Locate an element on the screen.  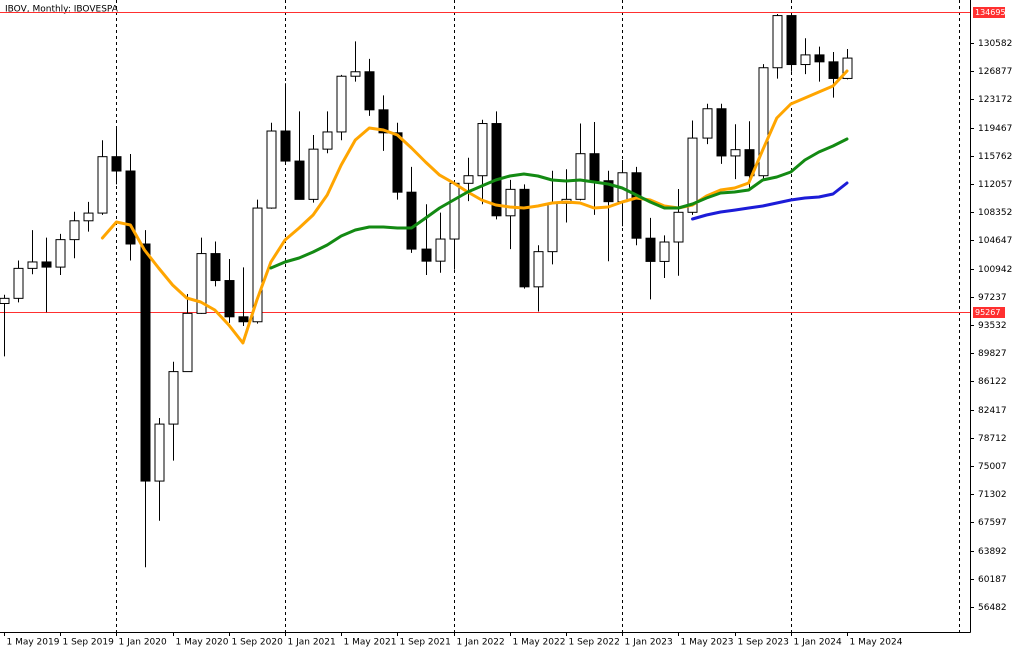
y-tick-label: 97237 is located at coordinates (992, 298).